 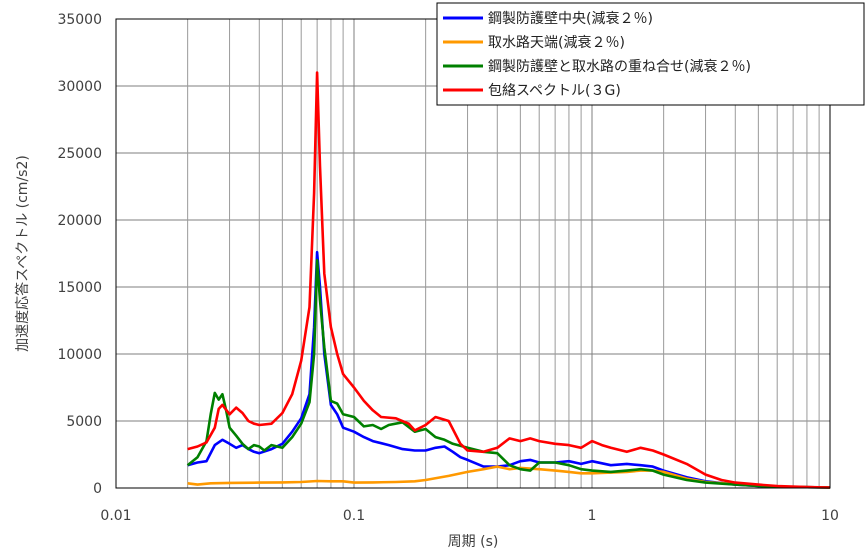 What do you see at coordinates (509, 477) in the screenshot?
I see `series-line` at bounding box center [509, 477].